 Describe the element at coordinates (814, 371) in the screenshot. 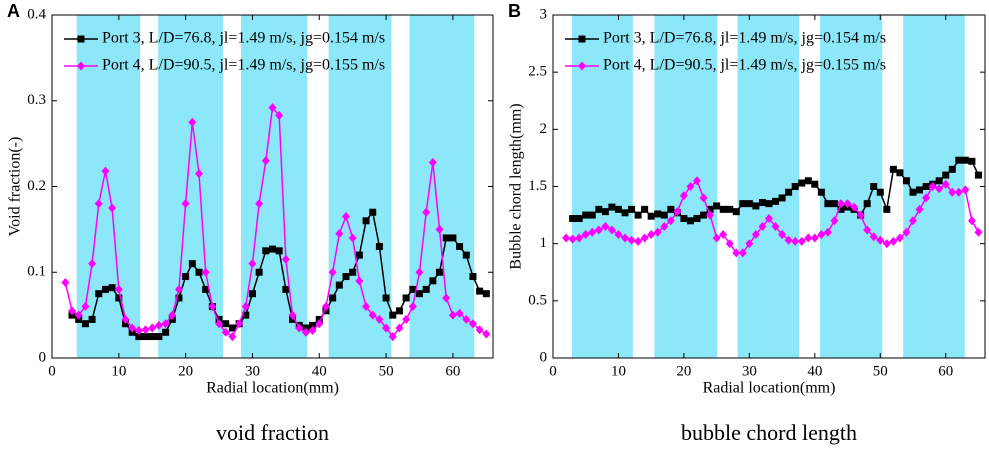

I see `x-tick-label: 40` at that location.